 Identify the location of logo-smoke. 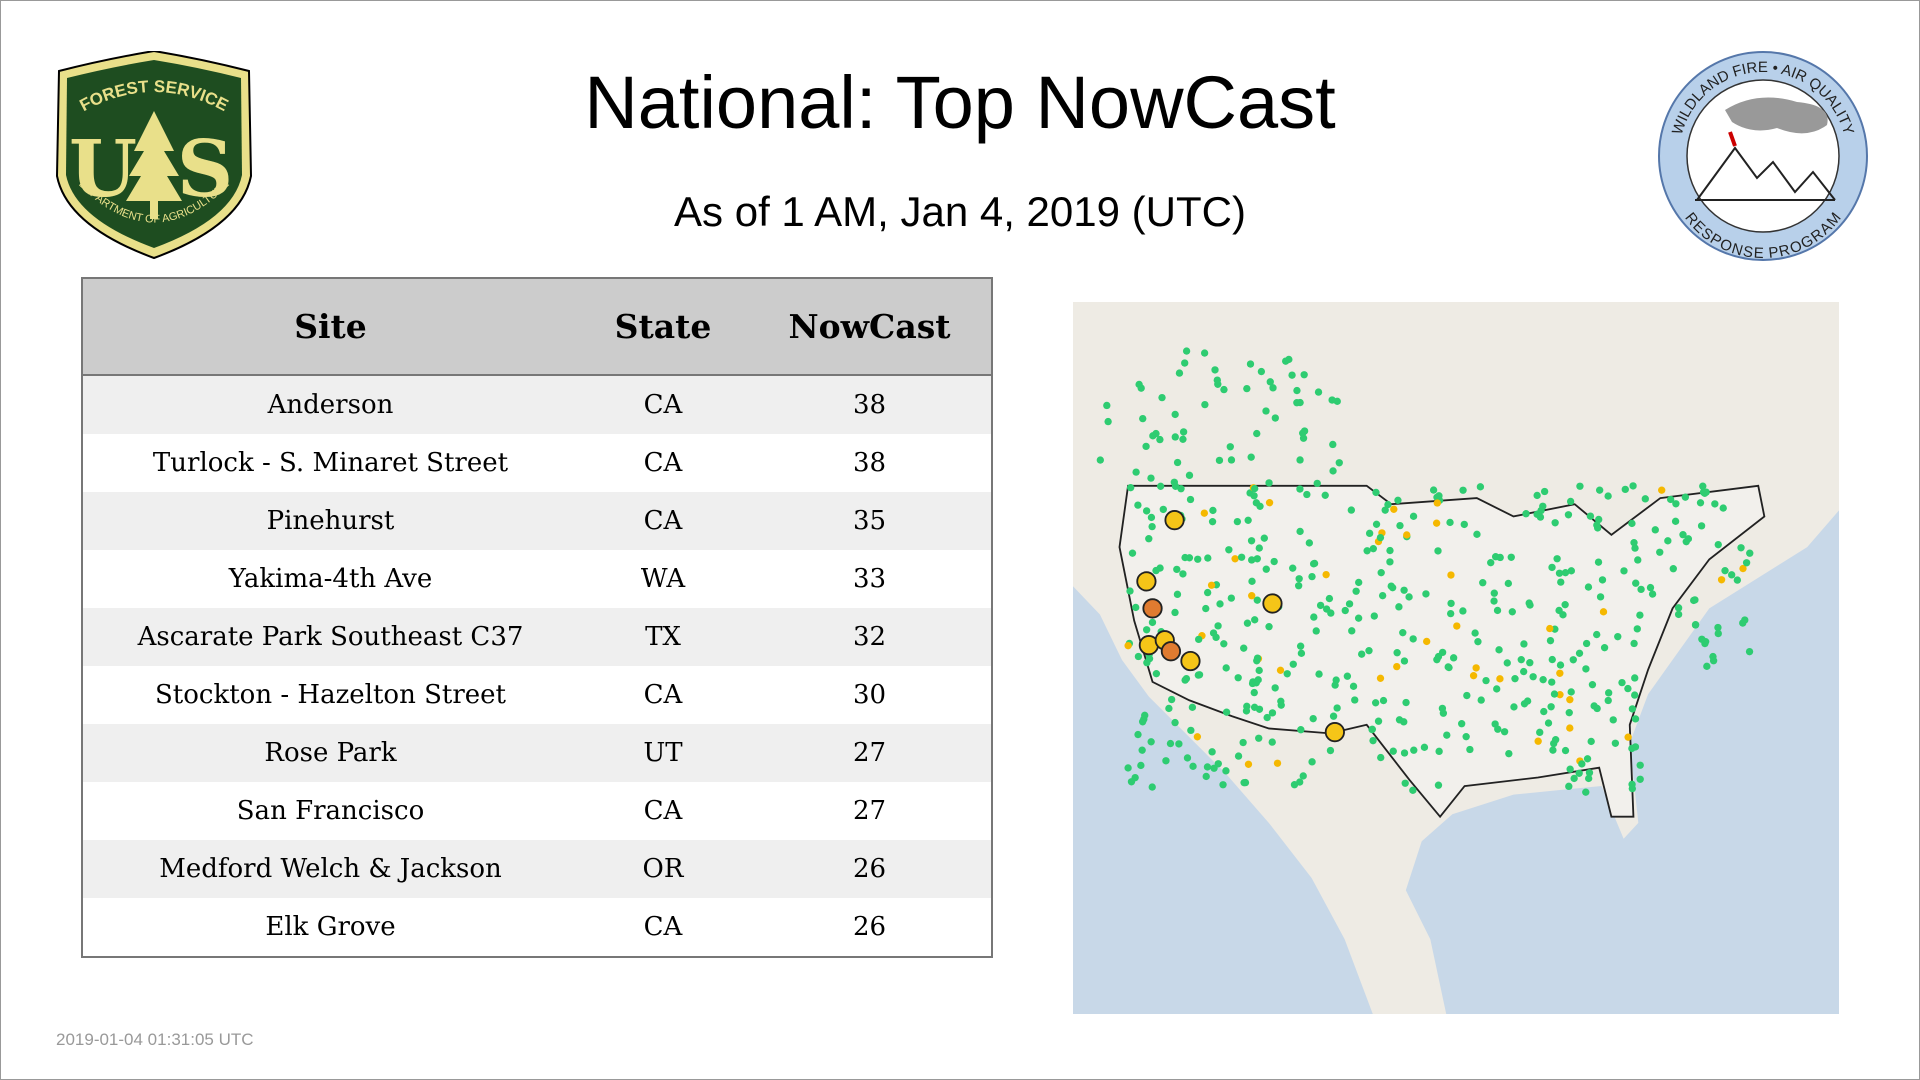
(1776, 115).